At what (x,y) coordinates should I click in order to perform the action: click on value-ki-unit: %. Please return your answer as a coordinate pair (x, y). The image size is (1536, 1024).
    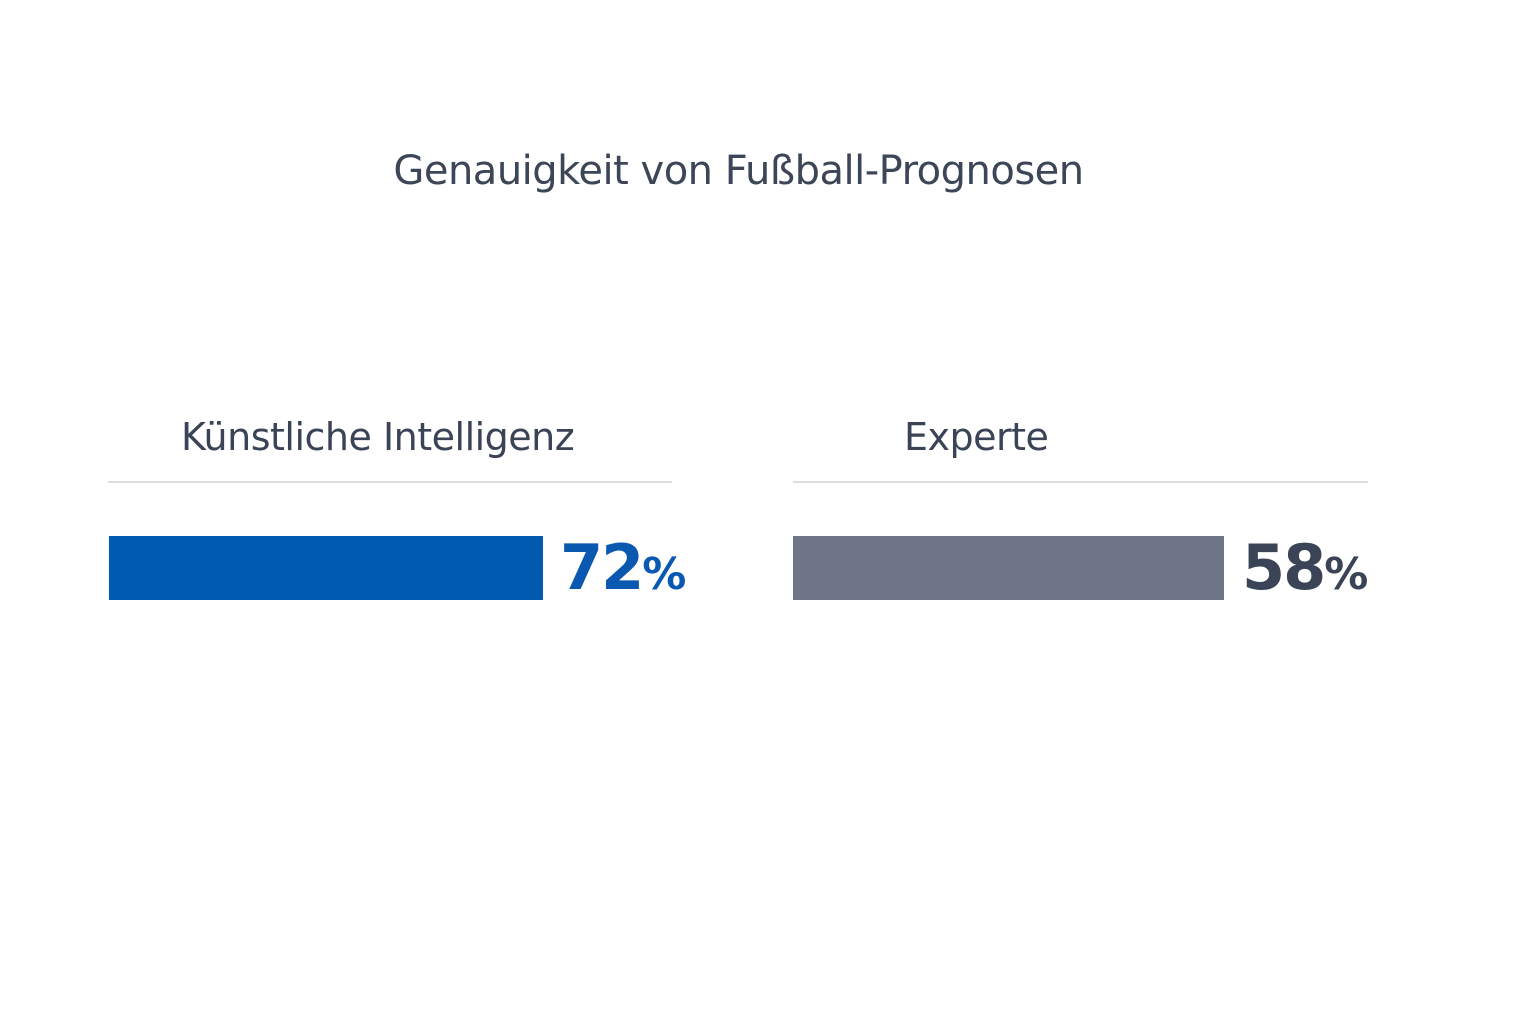
    Looking at the image, I should click on (664, 574).